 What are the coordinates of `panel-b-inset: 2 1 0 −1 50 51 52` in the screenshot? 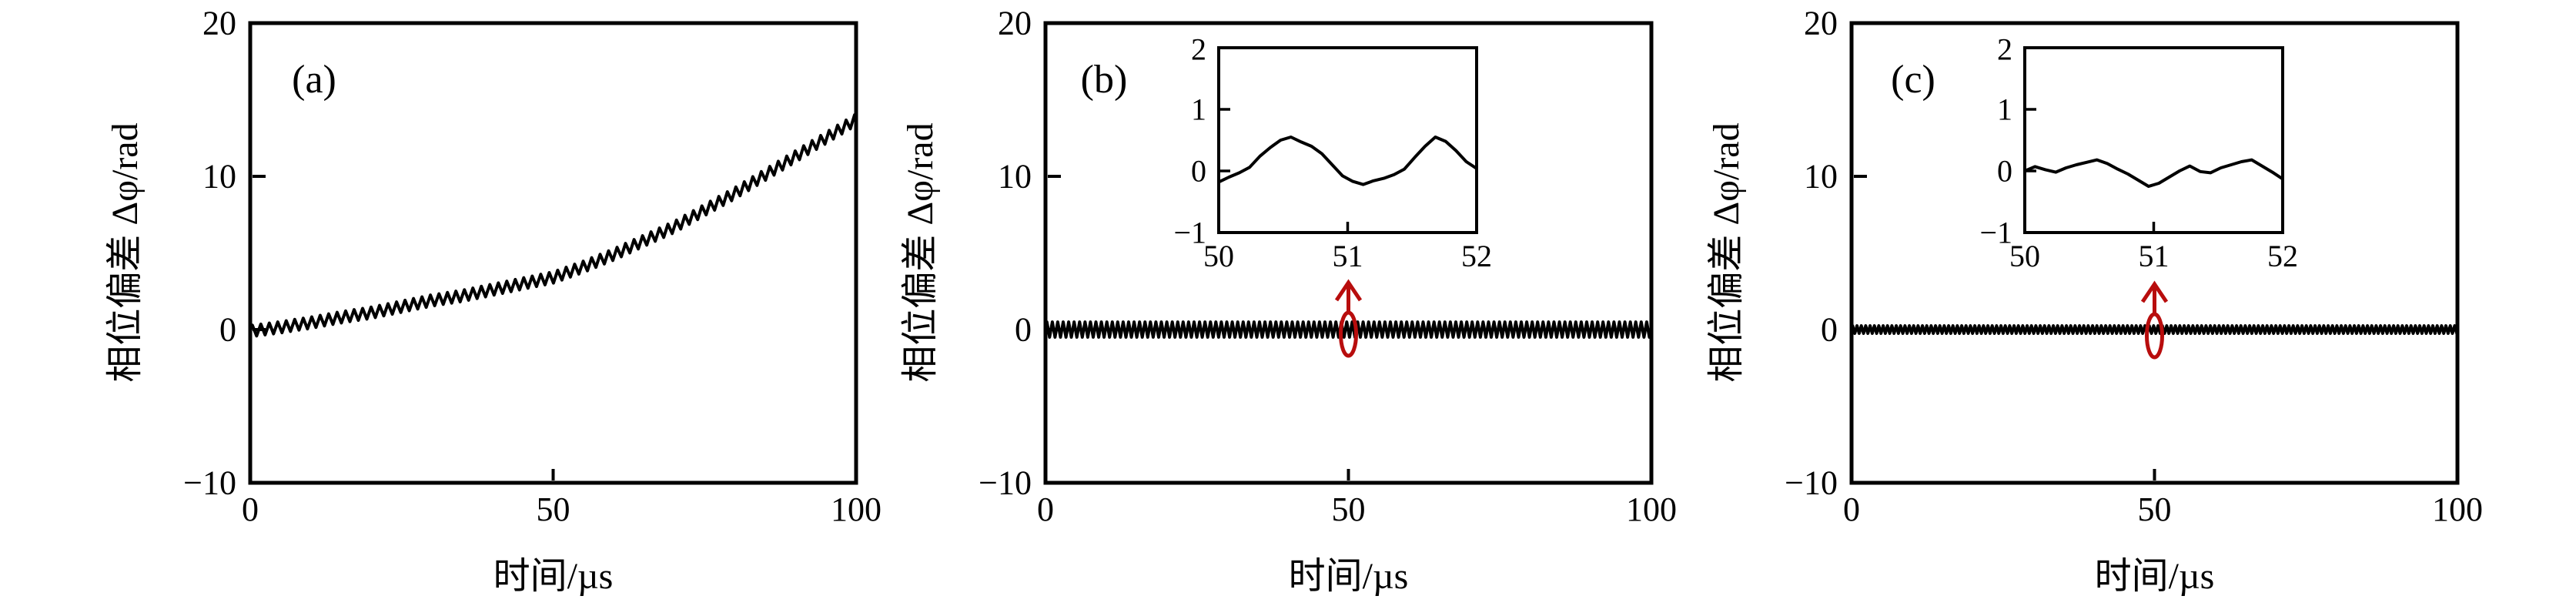 It's located at (1333, 153).